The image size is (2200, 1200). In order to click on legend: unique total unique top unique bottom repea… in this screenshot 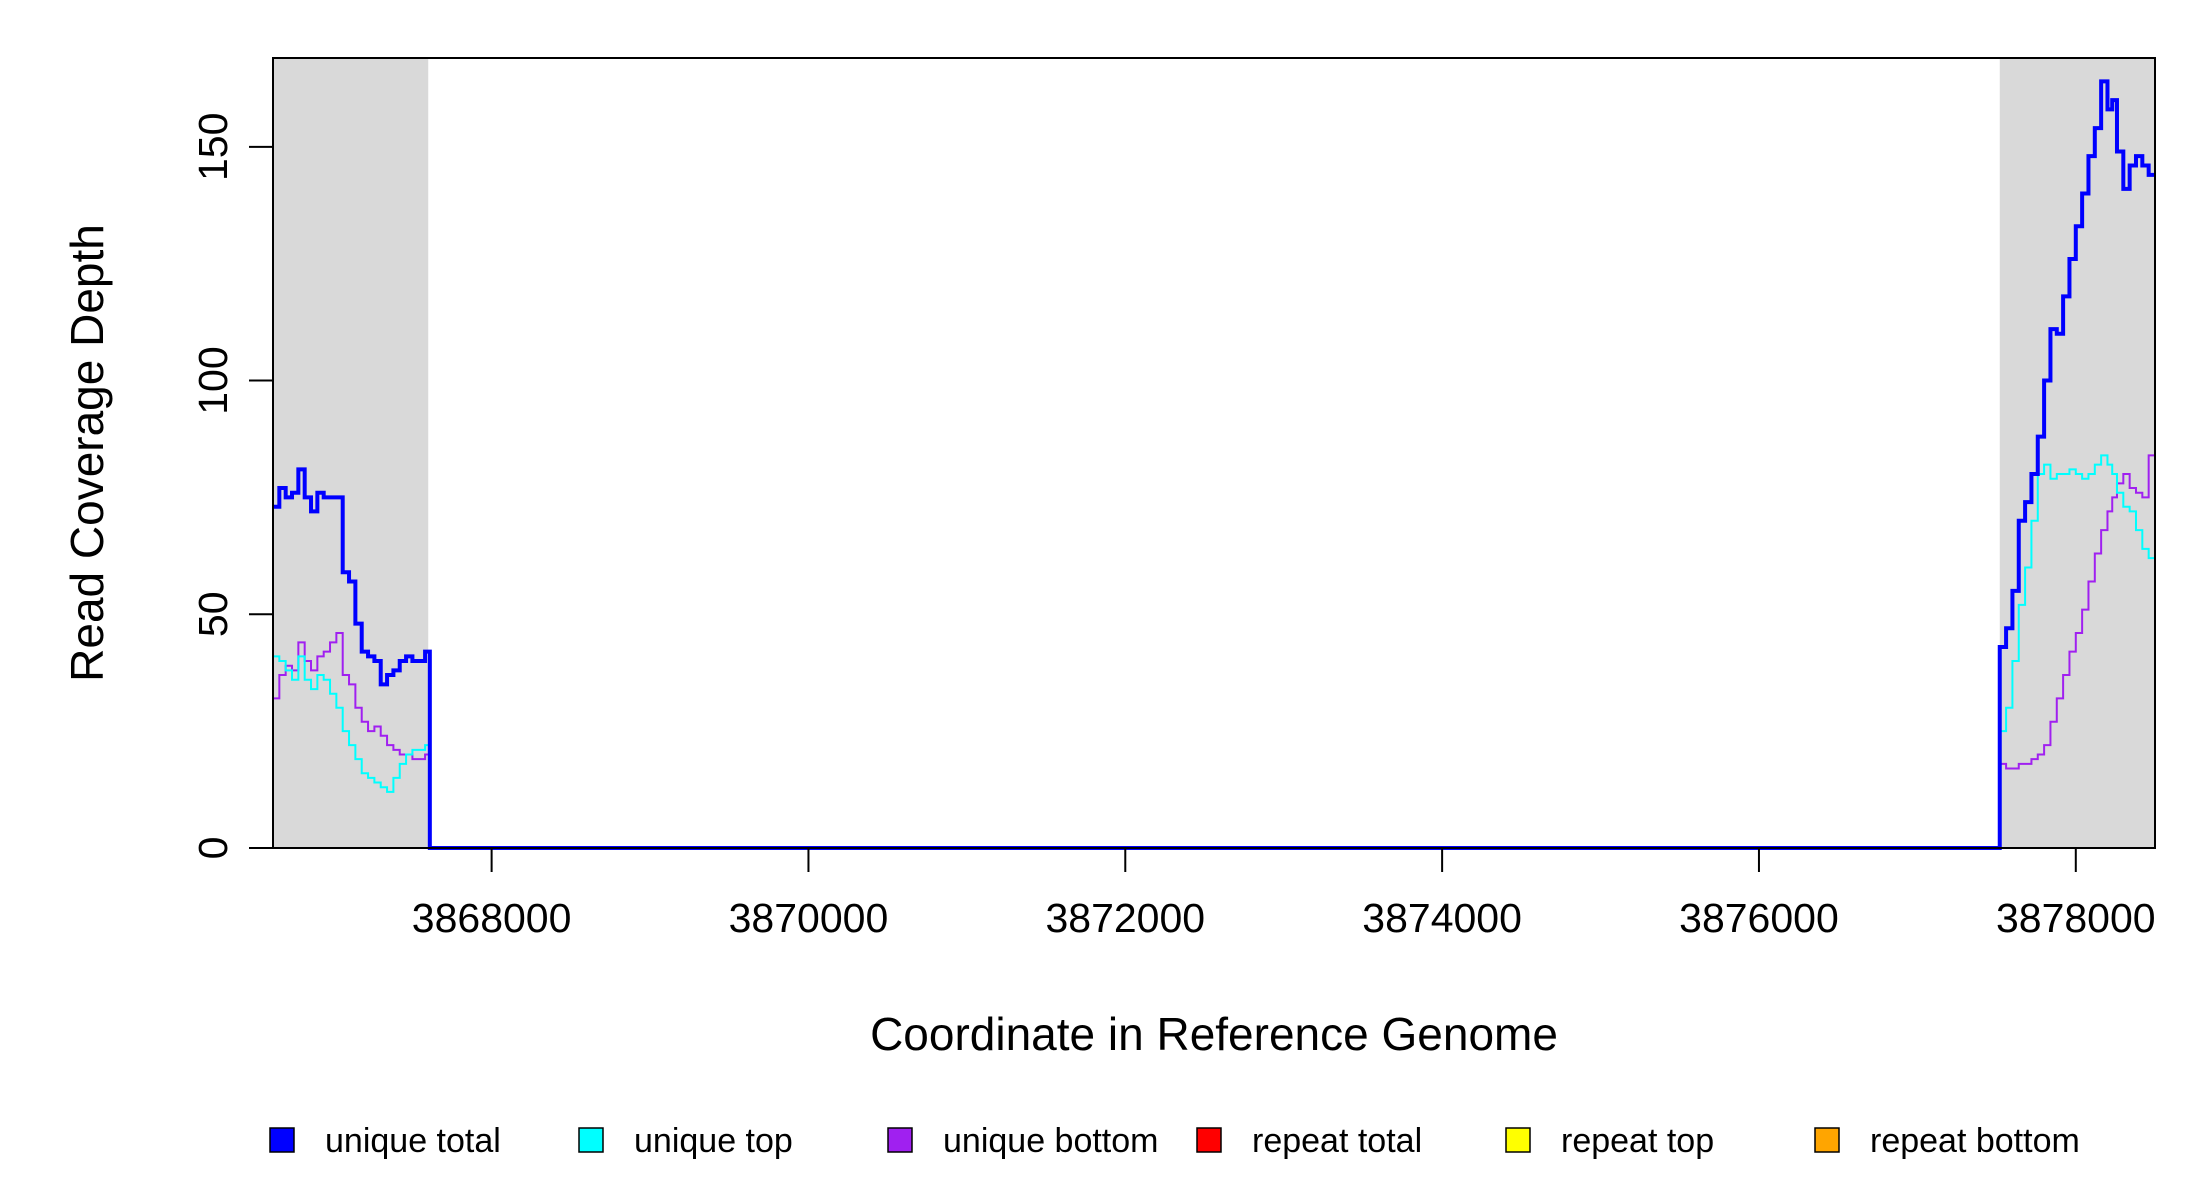, I will do `click(1174, 1141)`.